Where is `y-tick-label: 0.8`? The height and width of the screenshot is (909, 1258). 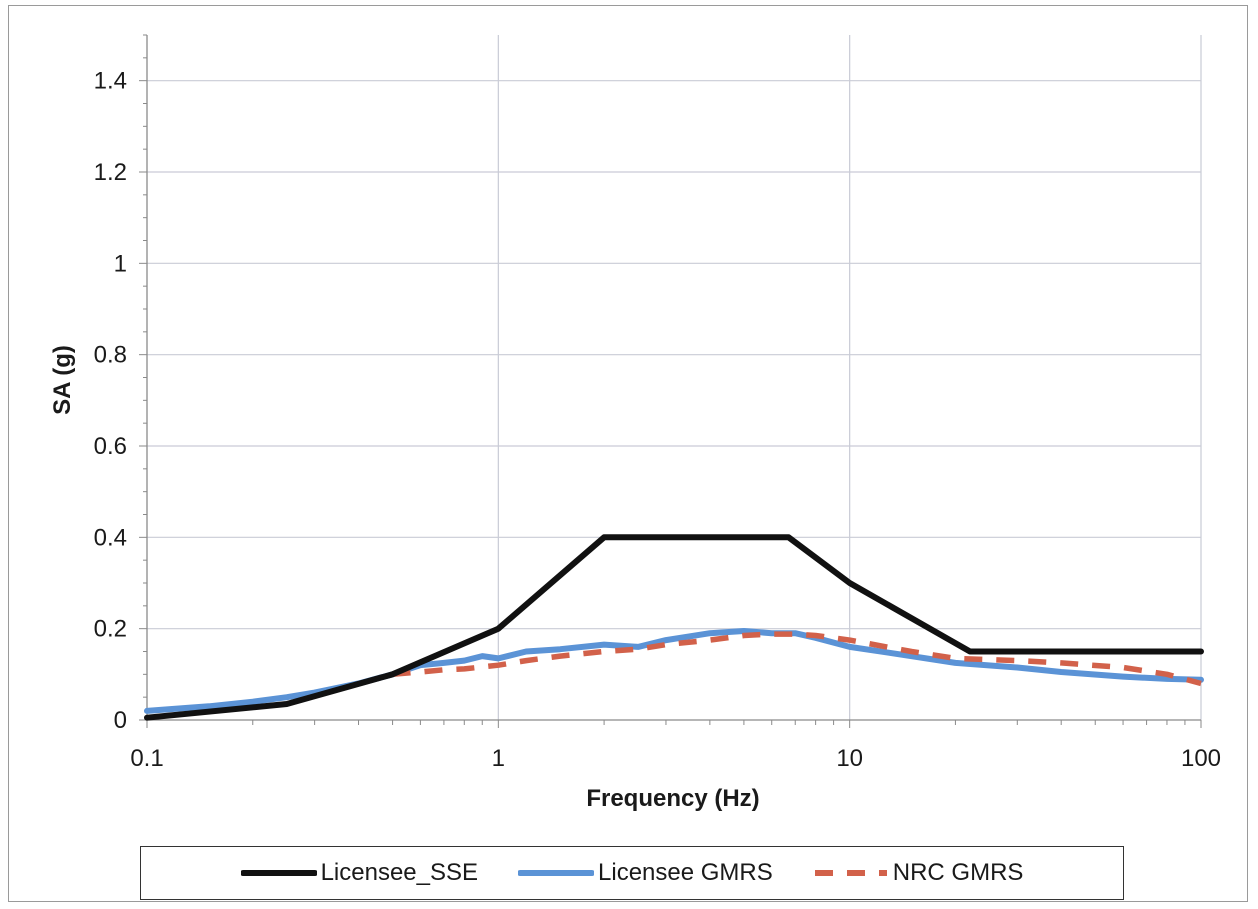 y-tick-label: 0.8 is located at coordinates (110, 355).